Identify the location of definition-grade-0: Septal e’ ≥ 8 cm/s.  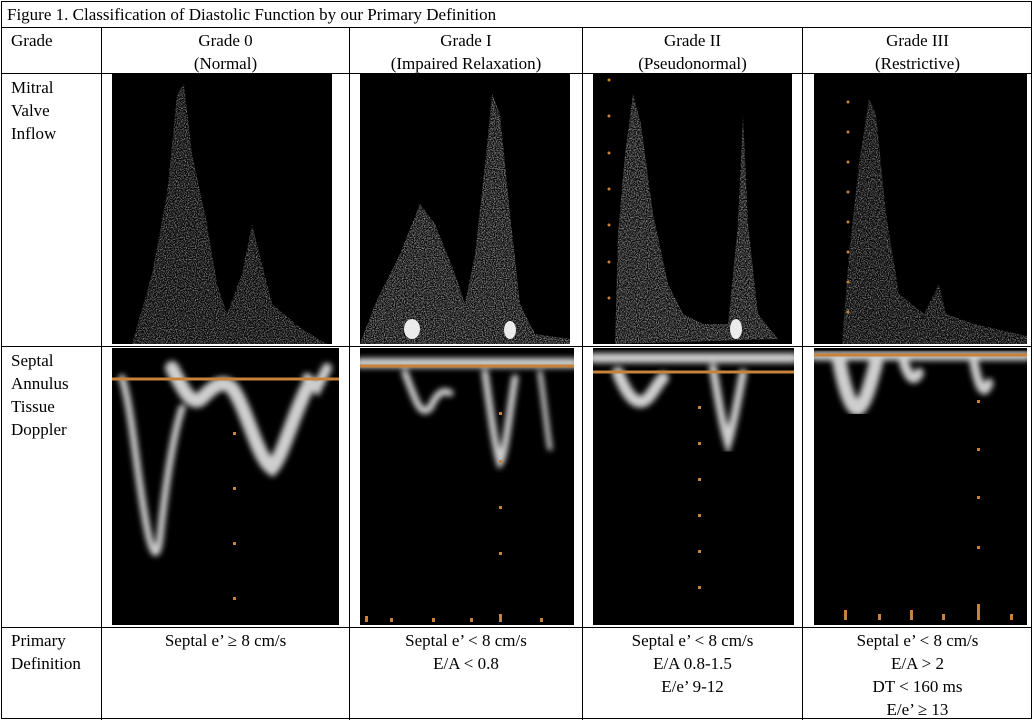
(225, 640).